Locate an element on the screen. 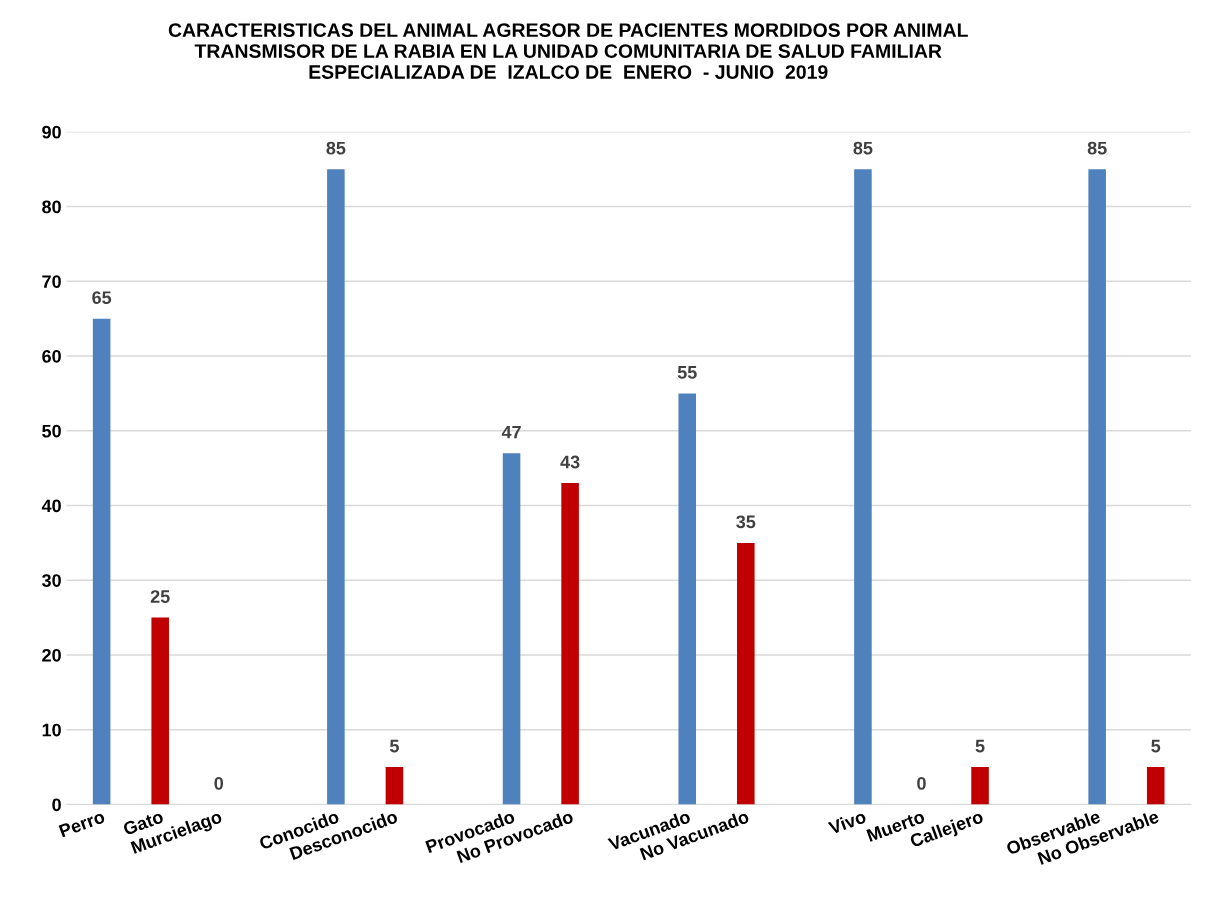  y-tick-label: 60 is located at coordinates (51, 356).